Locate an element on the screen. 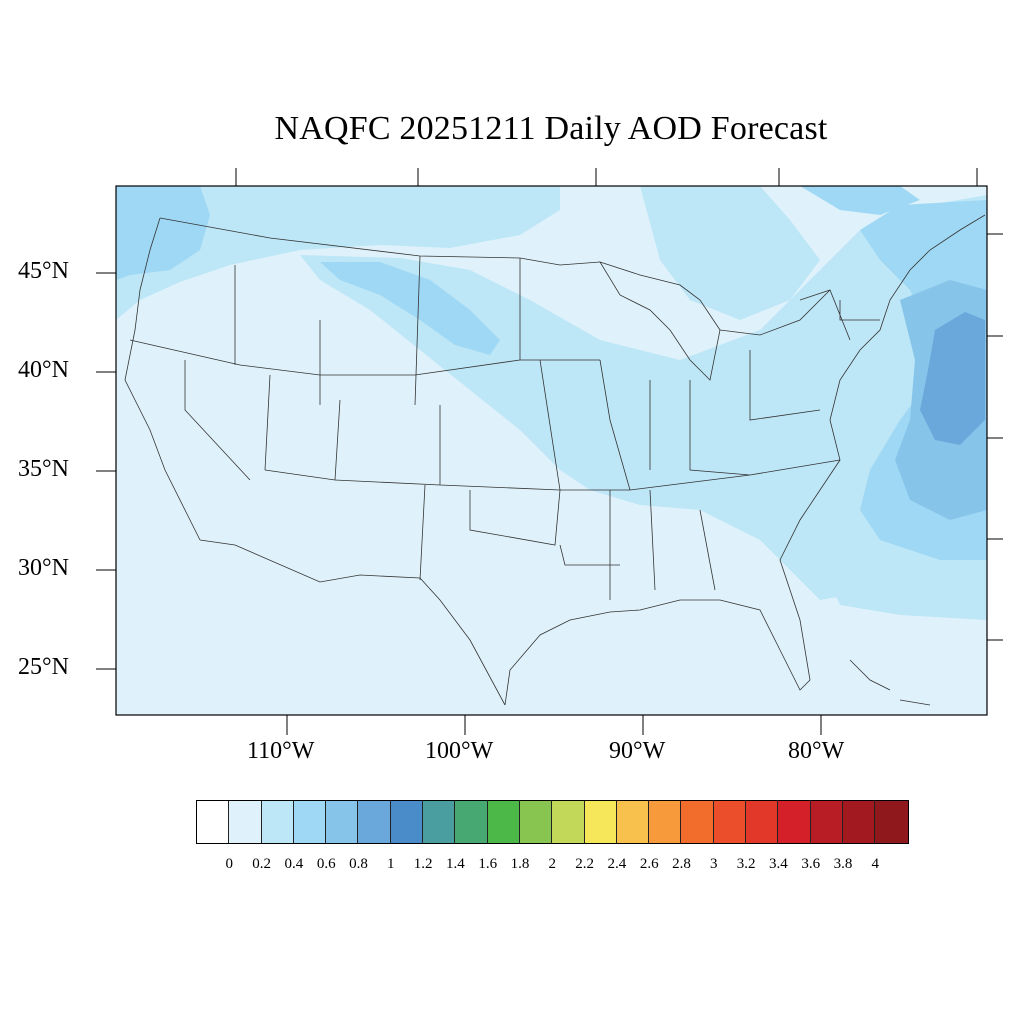  colorbar-tick-label: 0 is located at coordinates (229, 864).